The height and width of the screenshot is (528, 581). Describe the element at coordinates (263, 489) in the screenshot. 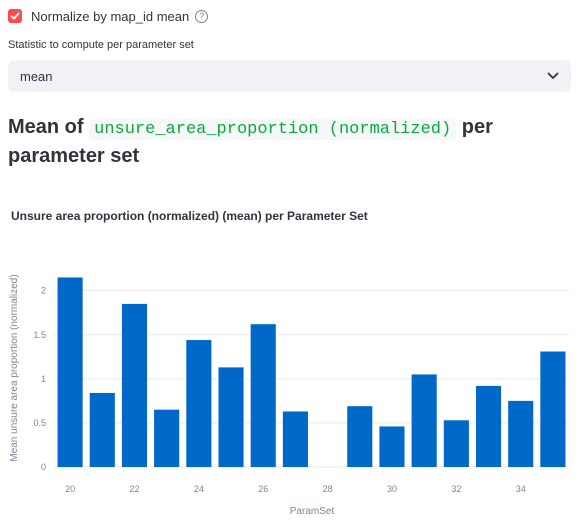

I see `x-tick-label-3: 26` at that location.